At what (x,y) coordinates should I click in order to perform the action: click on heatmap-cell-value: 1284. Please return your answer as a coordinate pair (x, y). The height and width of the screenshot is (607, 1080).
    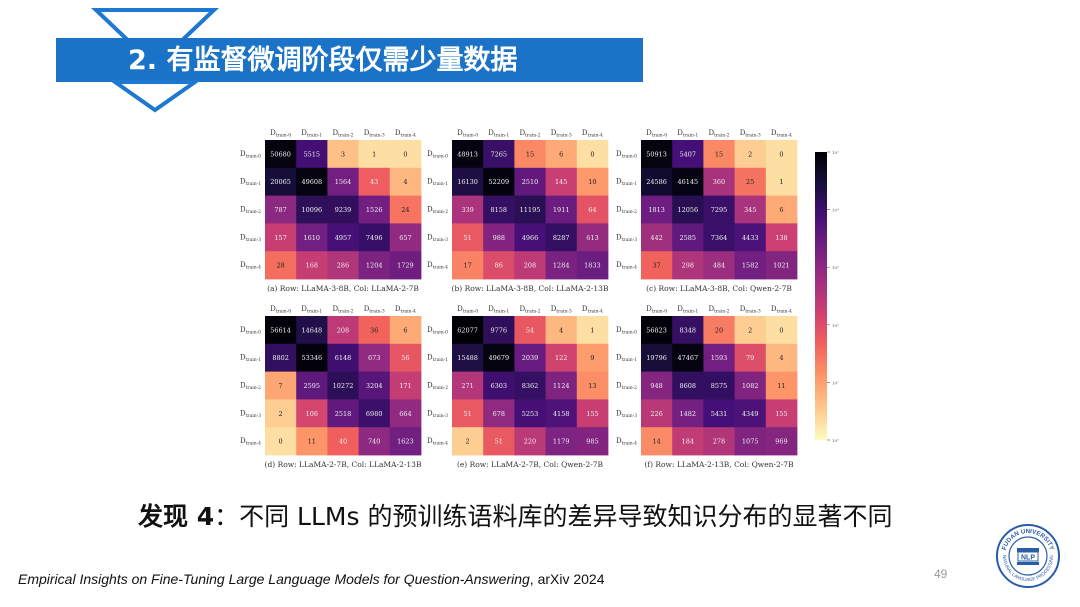
    Looking at the image, I should click on (561, 266).